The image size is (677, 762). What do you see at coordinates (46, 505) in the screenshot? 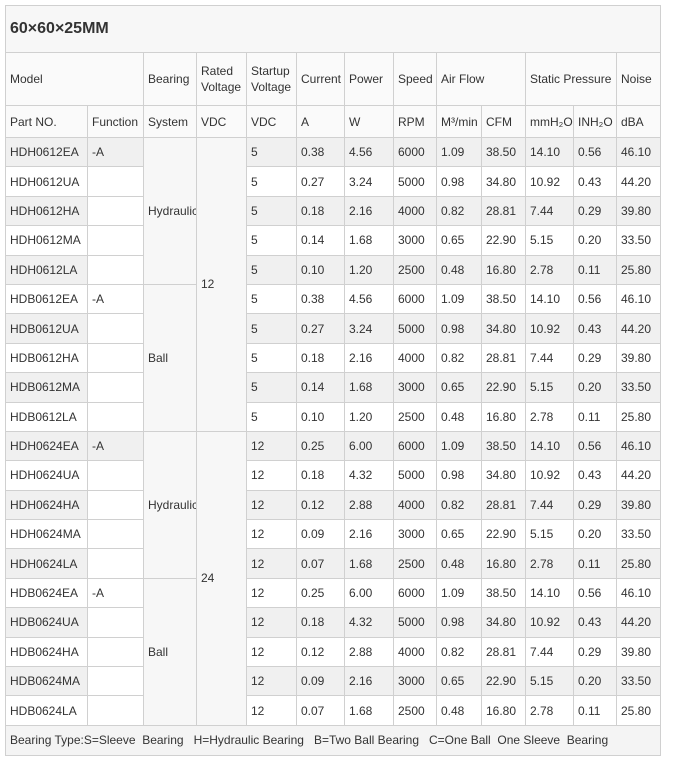
I see `part-number: HDH0624HA` at bounding box center [46, 505].